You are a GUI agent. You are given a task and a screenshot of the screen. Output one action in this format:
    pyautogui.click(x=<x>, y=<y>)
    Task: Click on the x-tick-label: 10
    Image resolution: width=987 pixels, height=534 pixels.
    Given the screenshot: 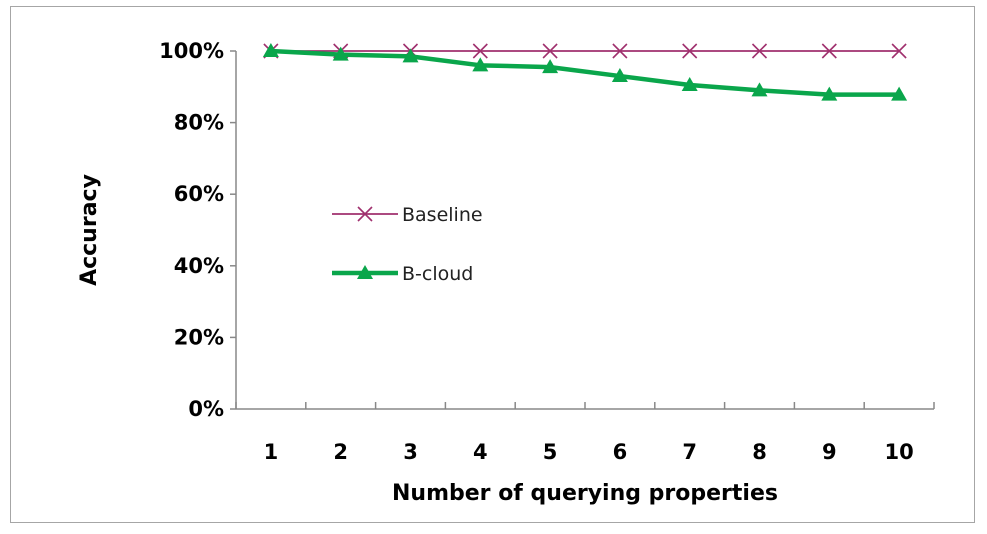 What is the action you would take?
    pyautogui.click(x=898, y=452)
    